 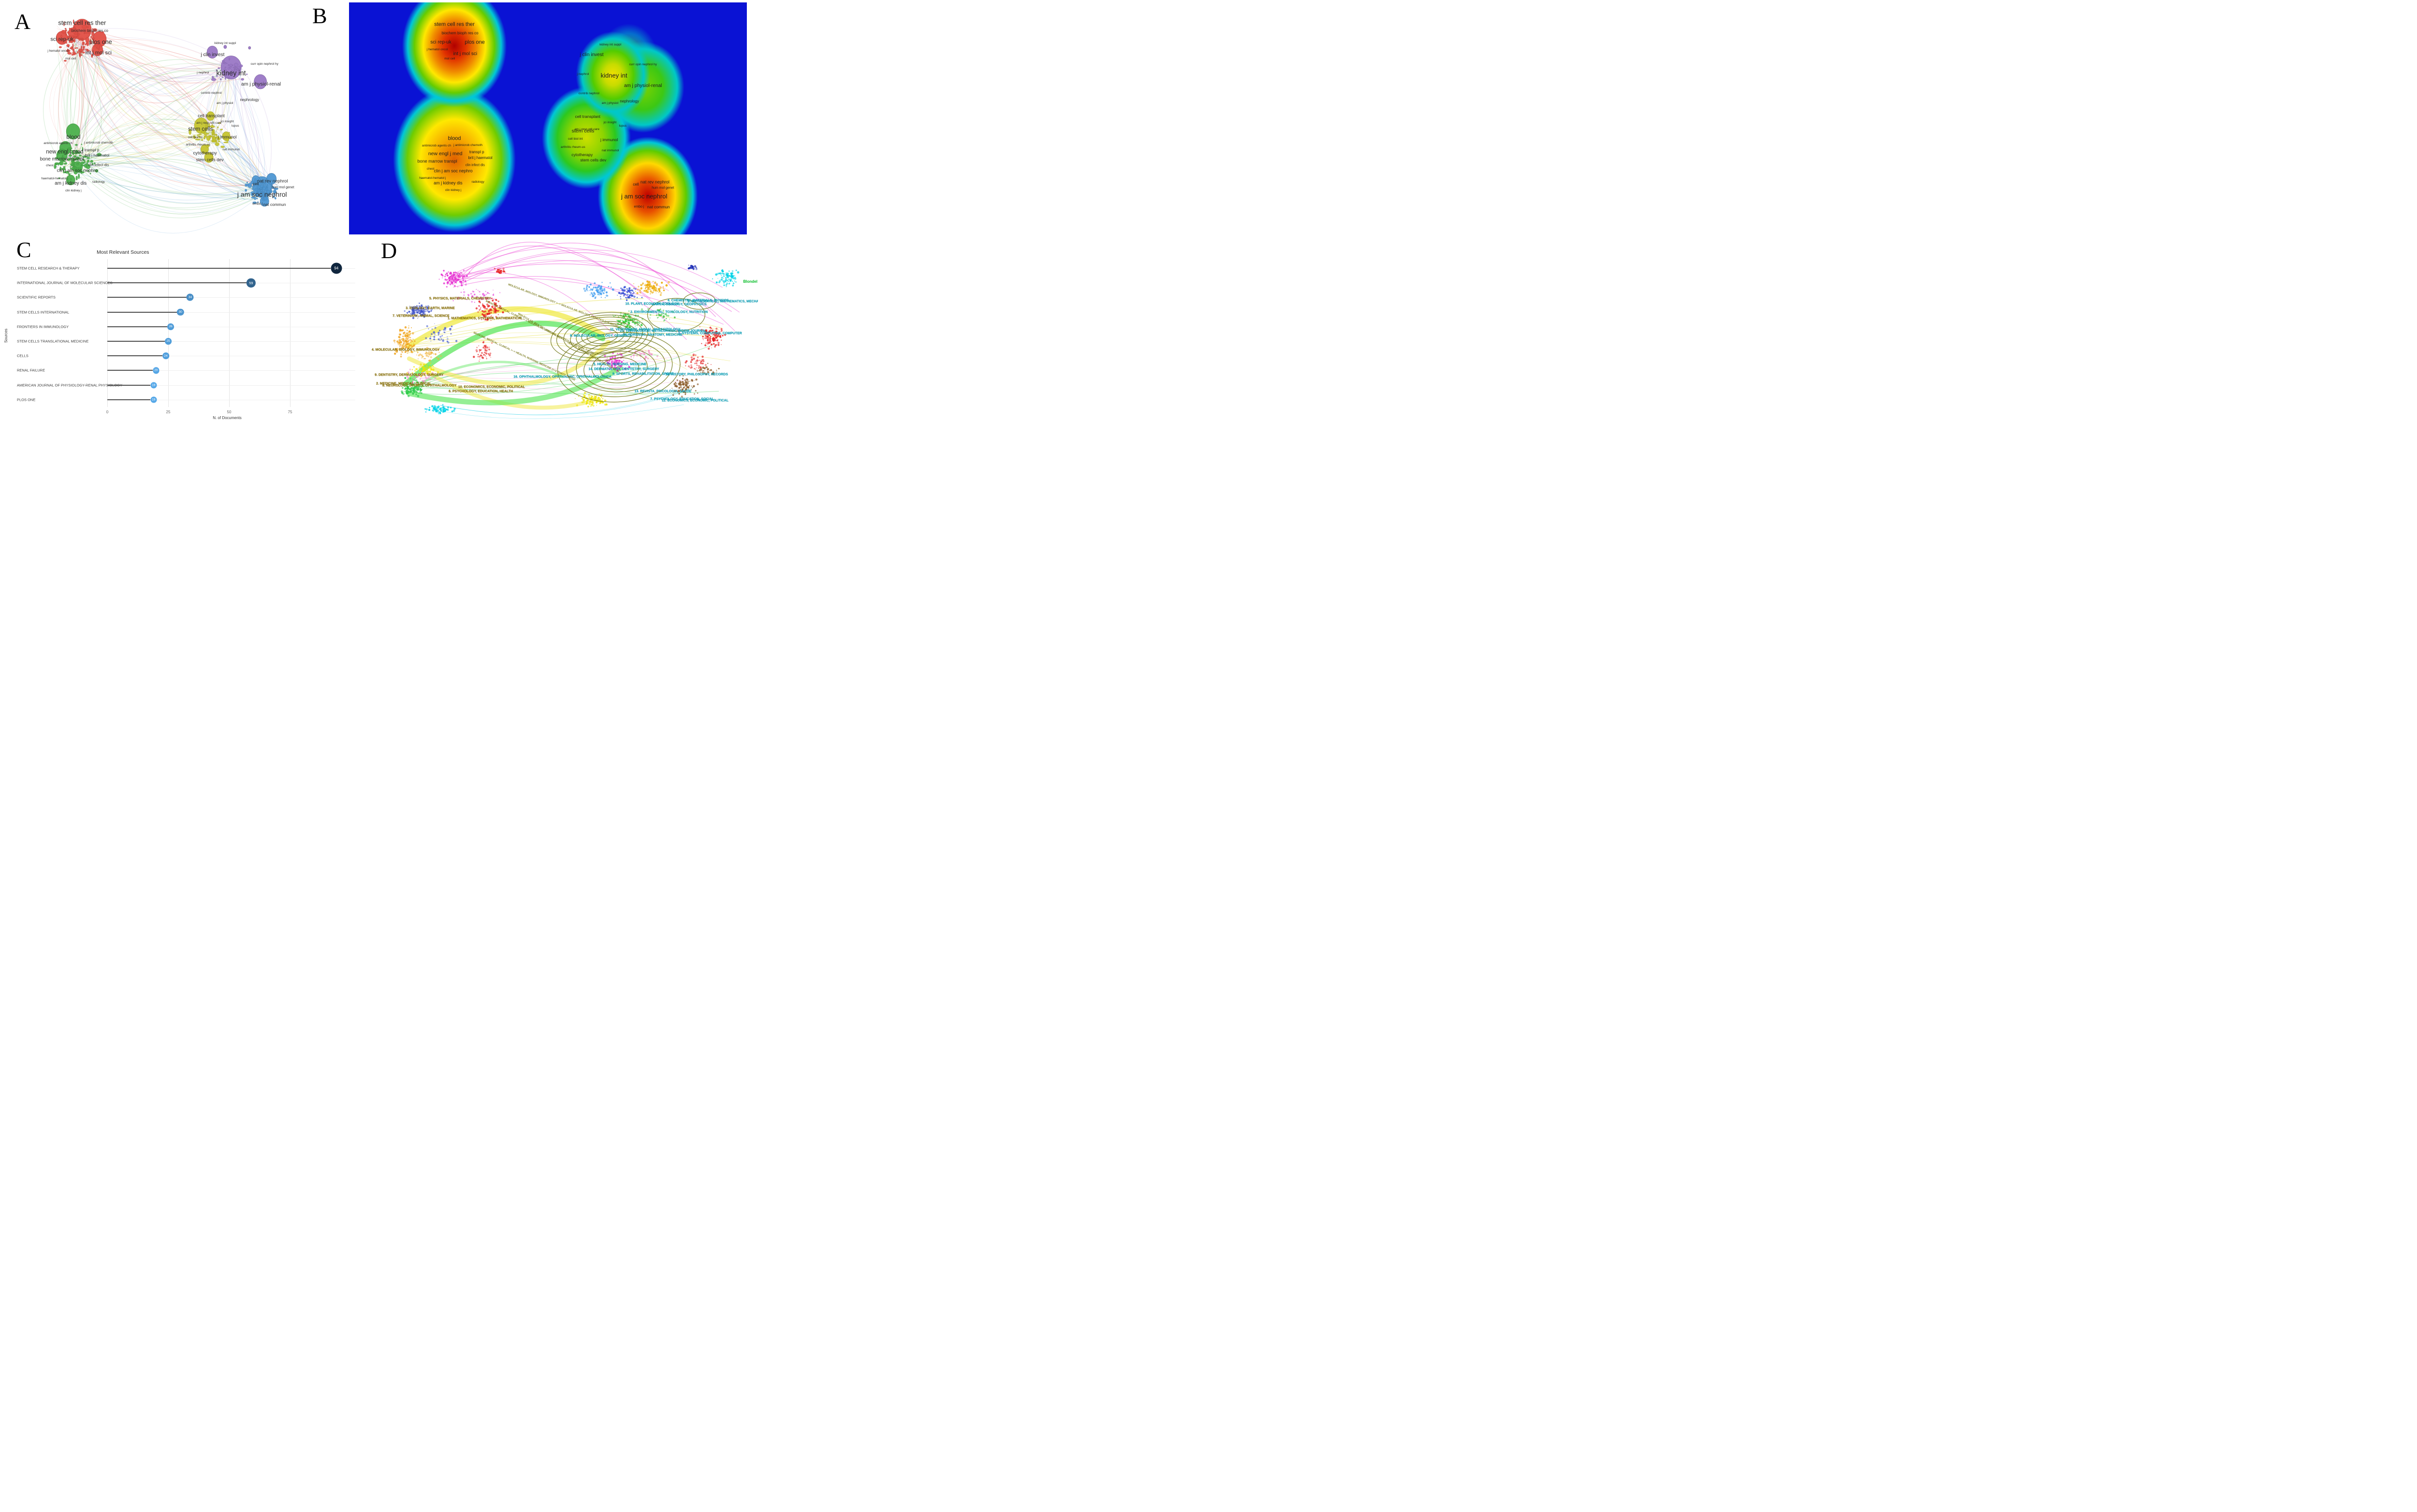 I want to click on value-bubble: 30, so click(x=180, y=312).